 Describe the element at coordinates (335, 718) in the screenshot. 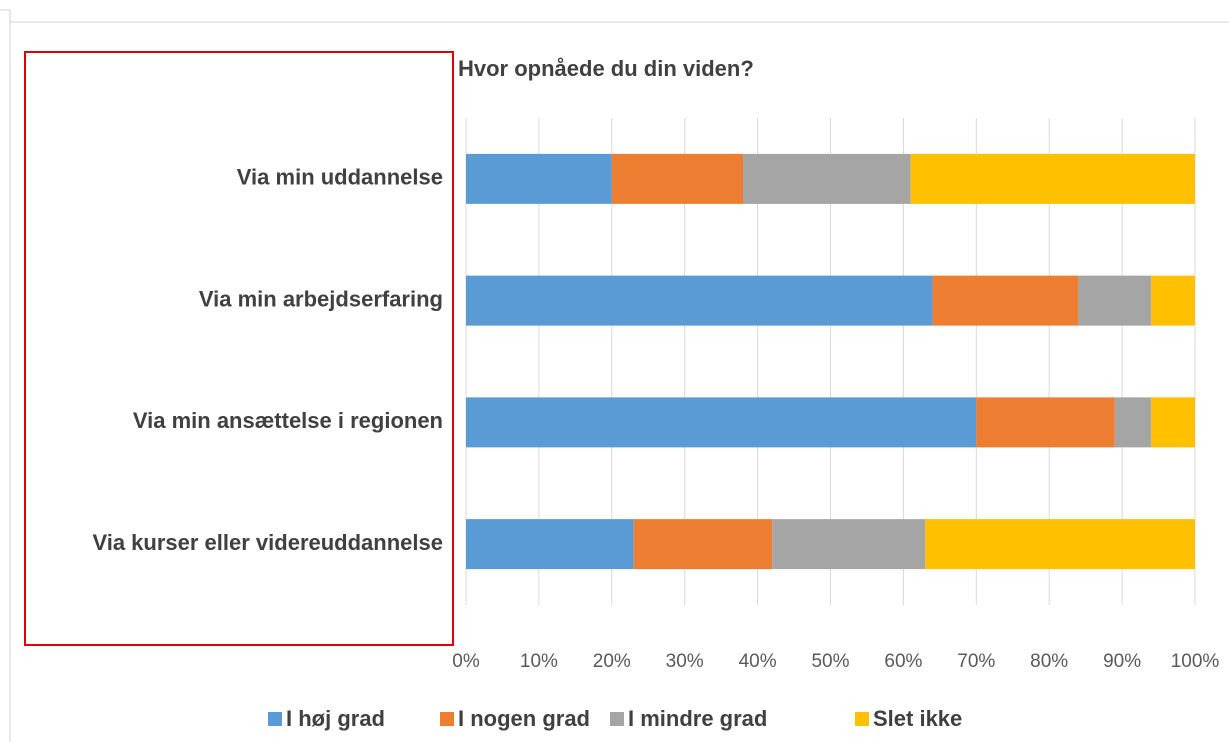

I see `legend-label: I høj grad` at that location.